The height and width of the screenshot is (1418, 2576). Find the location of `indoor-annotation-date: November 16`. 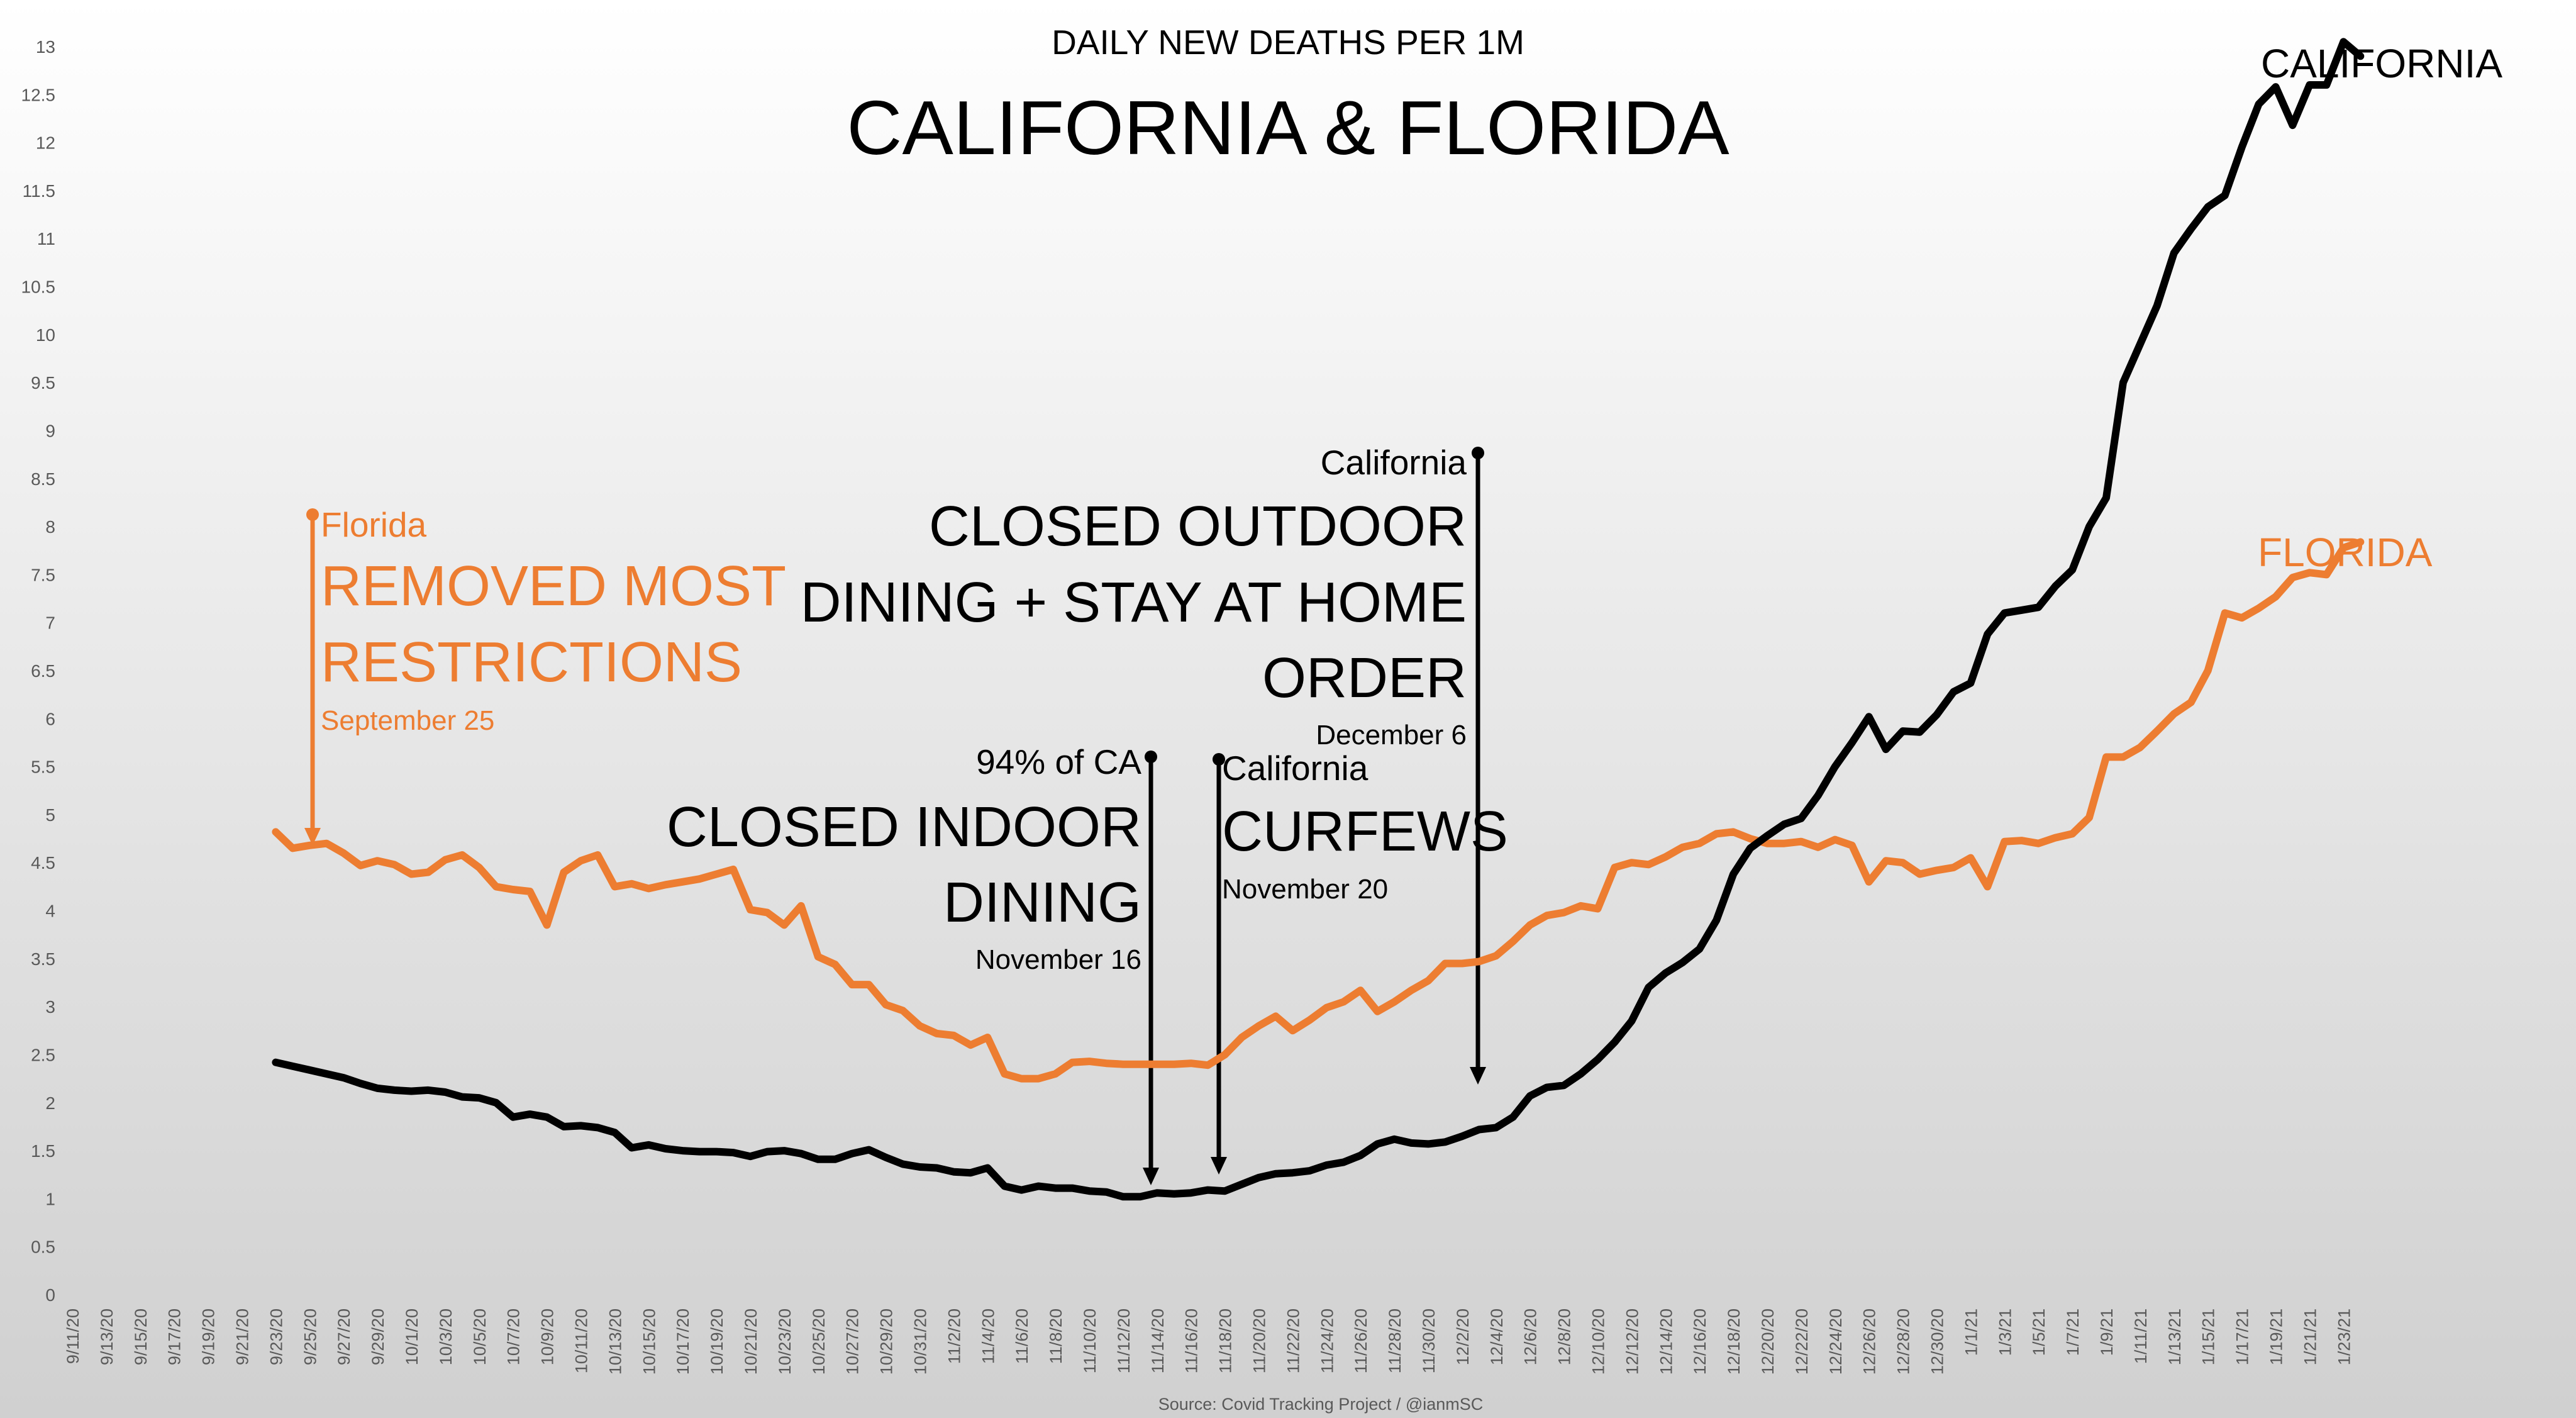

indoor-annotation-date: November 16 is located at coordinates (1058, 959).